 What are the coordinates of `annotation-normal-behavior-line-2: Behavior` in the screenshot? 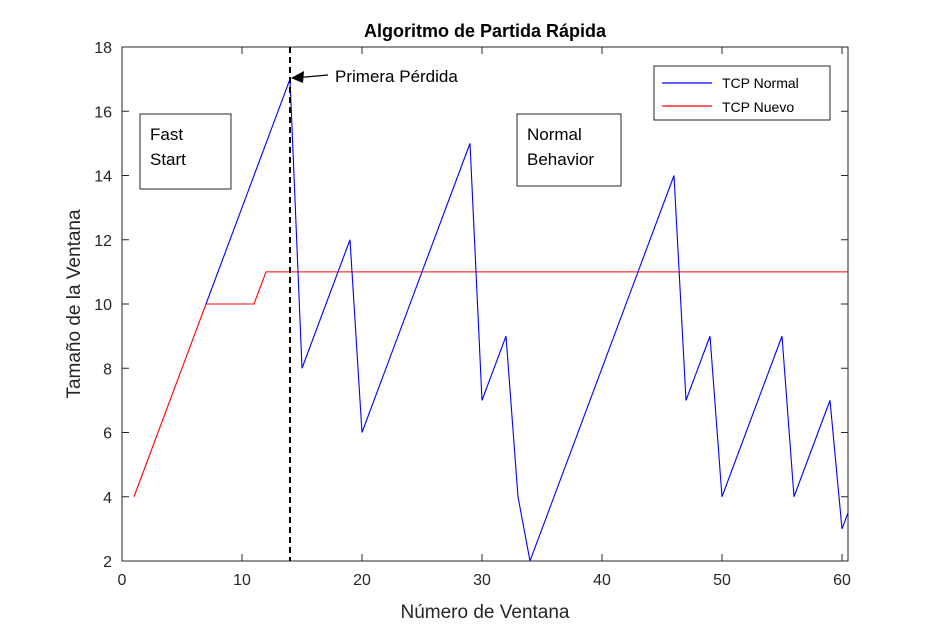 It's located at (560, 159).